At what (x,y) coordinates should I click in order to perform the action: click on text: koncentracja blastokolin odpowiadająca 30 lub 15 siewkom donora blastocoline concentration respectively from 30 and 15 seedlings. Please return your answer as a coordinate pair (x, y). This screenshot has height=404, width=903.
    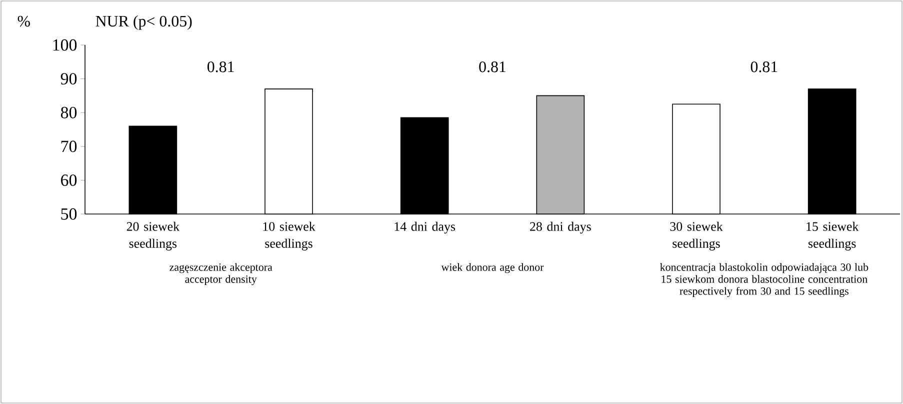
    Looking at the image, I should click on (764, 280).